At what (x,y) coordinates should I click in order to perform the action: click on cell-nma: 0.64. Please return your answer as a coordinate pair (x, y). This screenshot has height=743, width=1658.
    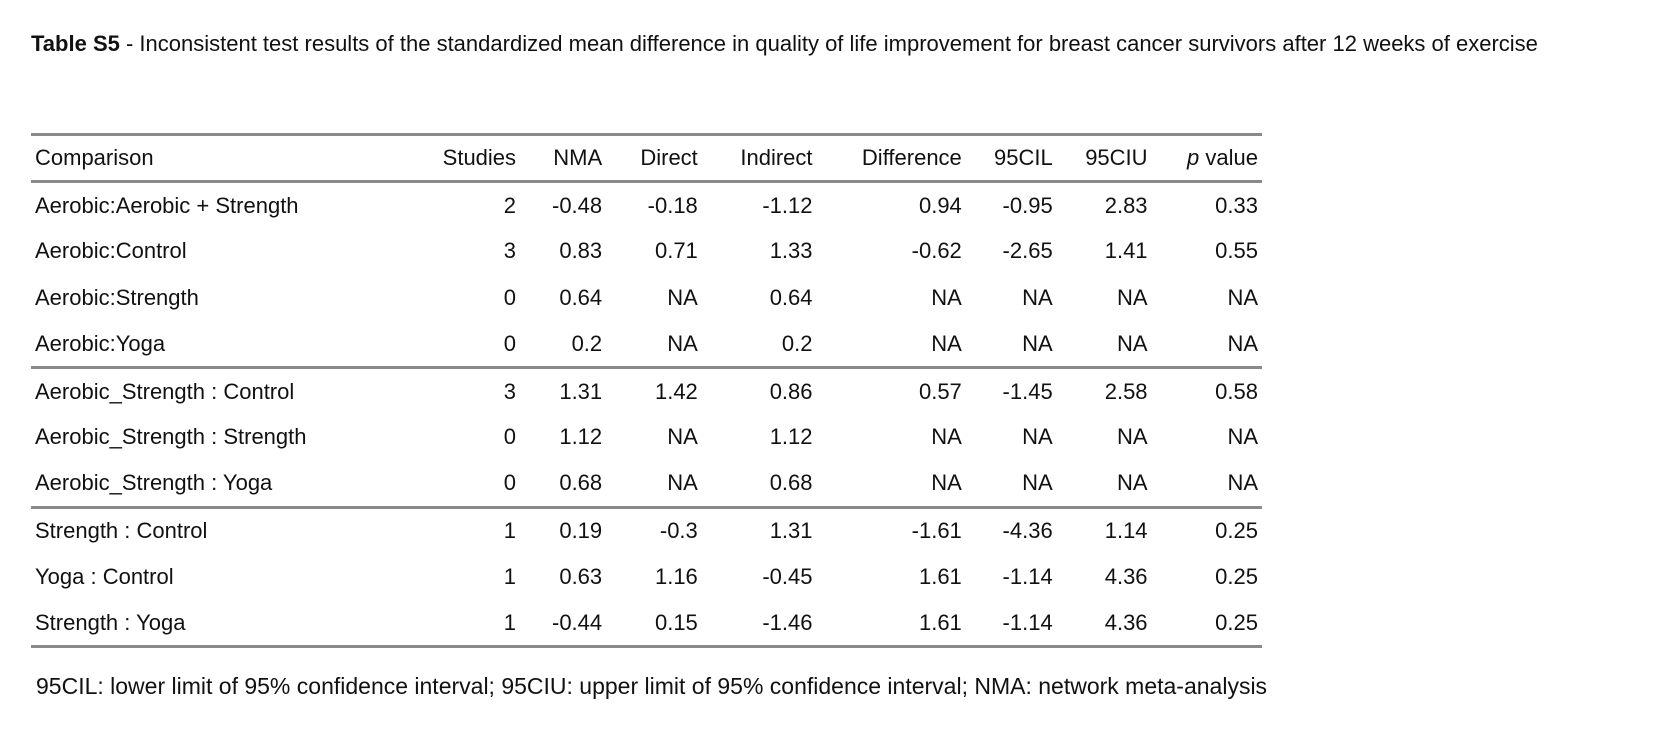
    Looking at the image, I should click on (581, 297).